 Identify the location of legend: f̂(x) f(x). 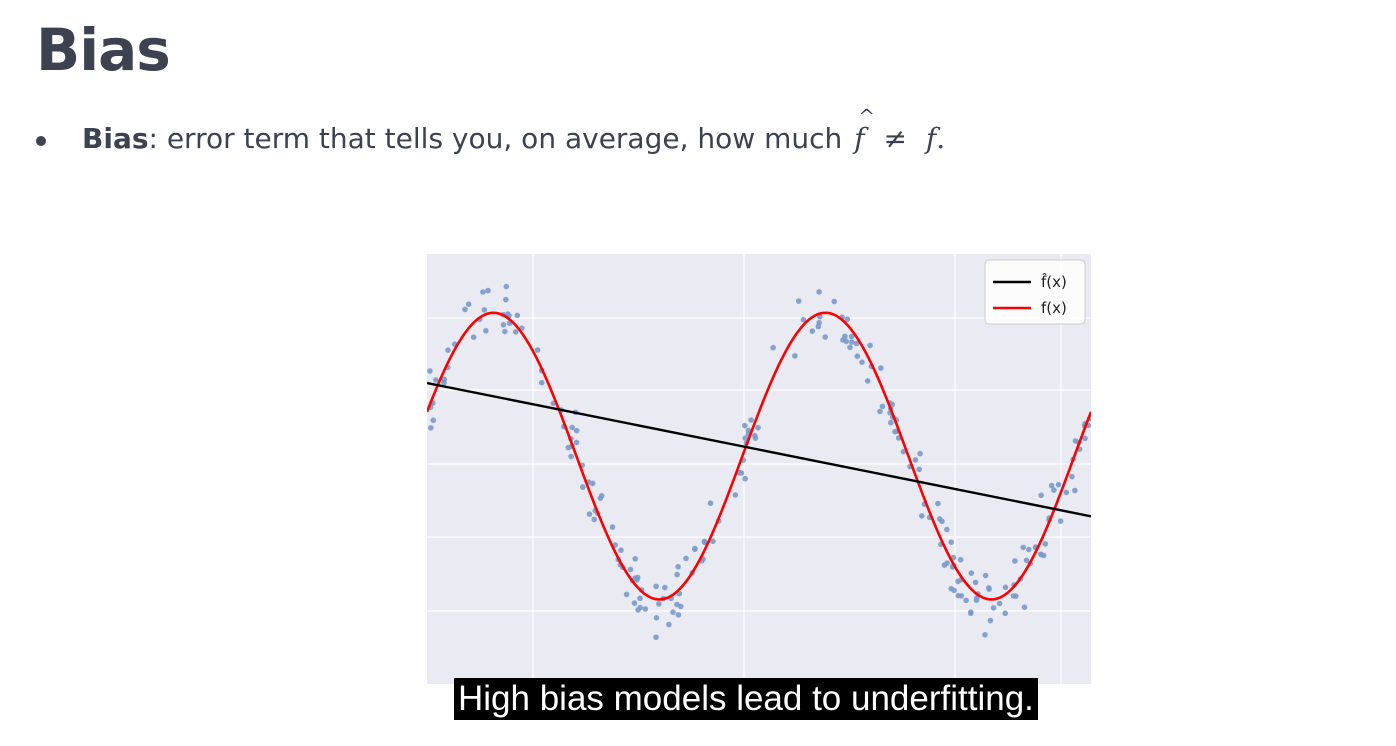
(1035, 292).